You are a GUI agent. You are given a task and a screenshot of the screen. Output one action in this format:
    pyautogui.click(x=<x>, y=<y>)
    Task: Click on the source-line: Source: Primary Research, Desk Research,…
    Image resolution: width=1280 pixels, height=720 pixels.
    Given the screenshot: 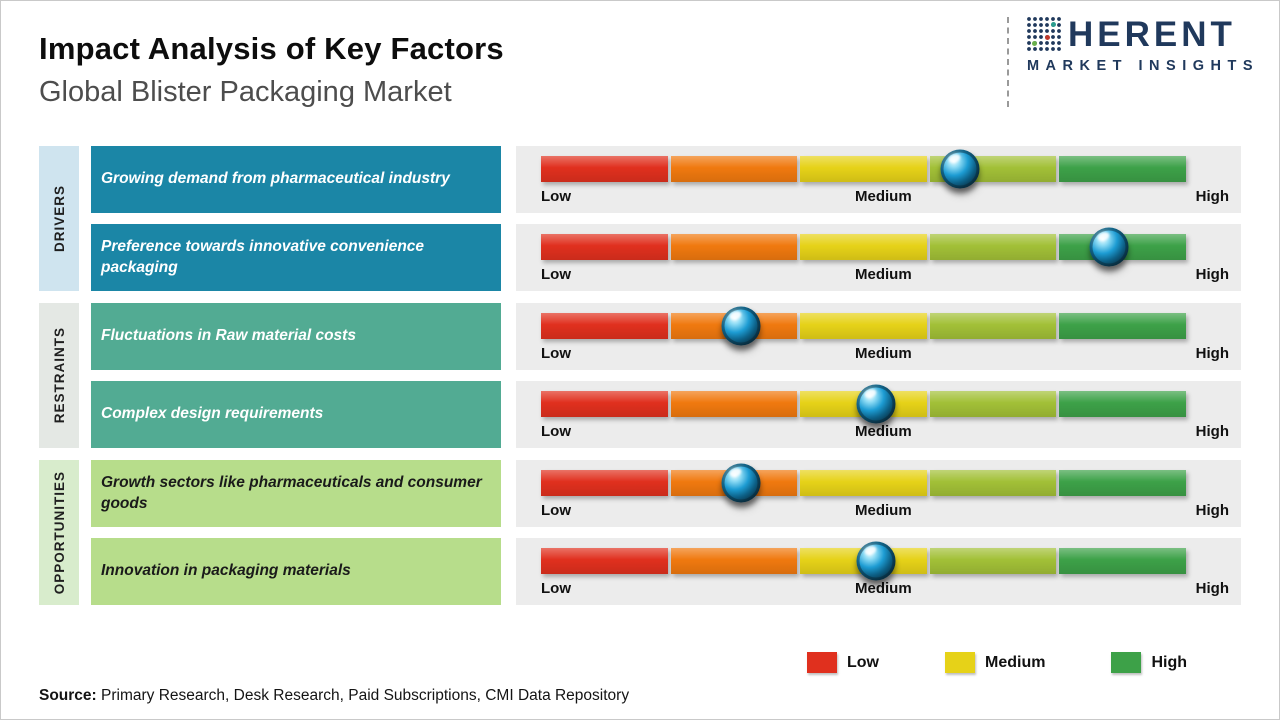 What is the action you would take?
    pyautogui.click(x=334, y=696)
    